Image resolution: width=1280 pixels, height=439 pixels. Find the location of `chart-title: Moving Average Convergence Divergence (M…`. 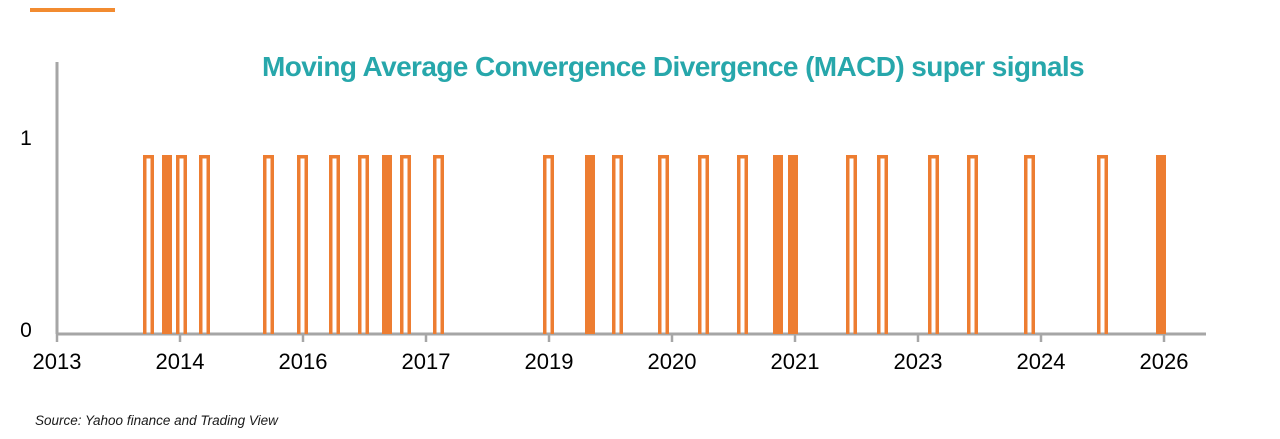

chart-title: Moving Average Convergence Divergence (M… is located at coordinates (673, 66).